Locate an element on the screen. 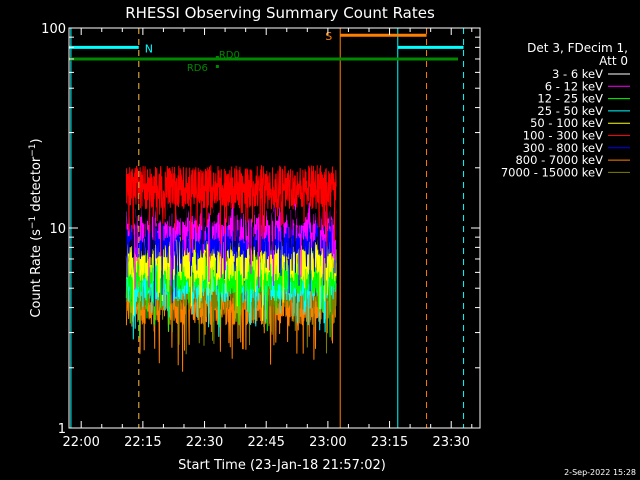 This screenshot has width=640, height=480. saa-label: S is located at coordinates (328, 36).